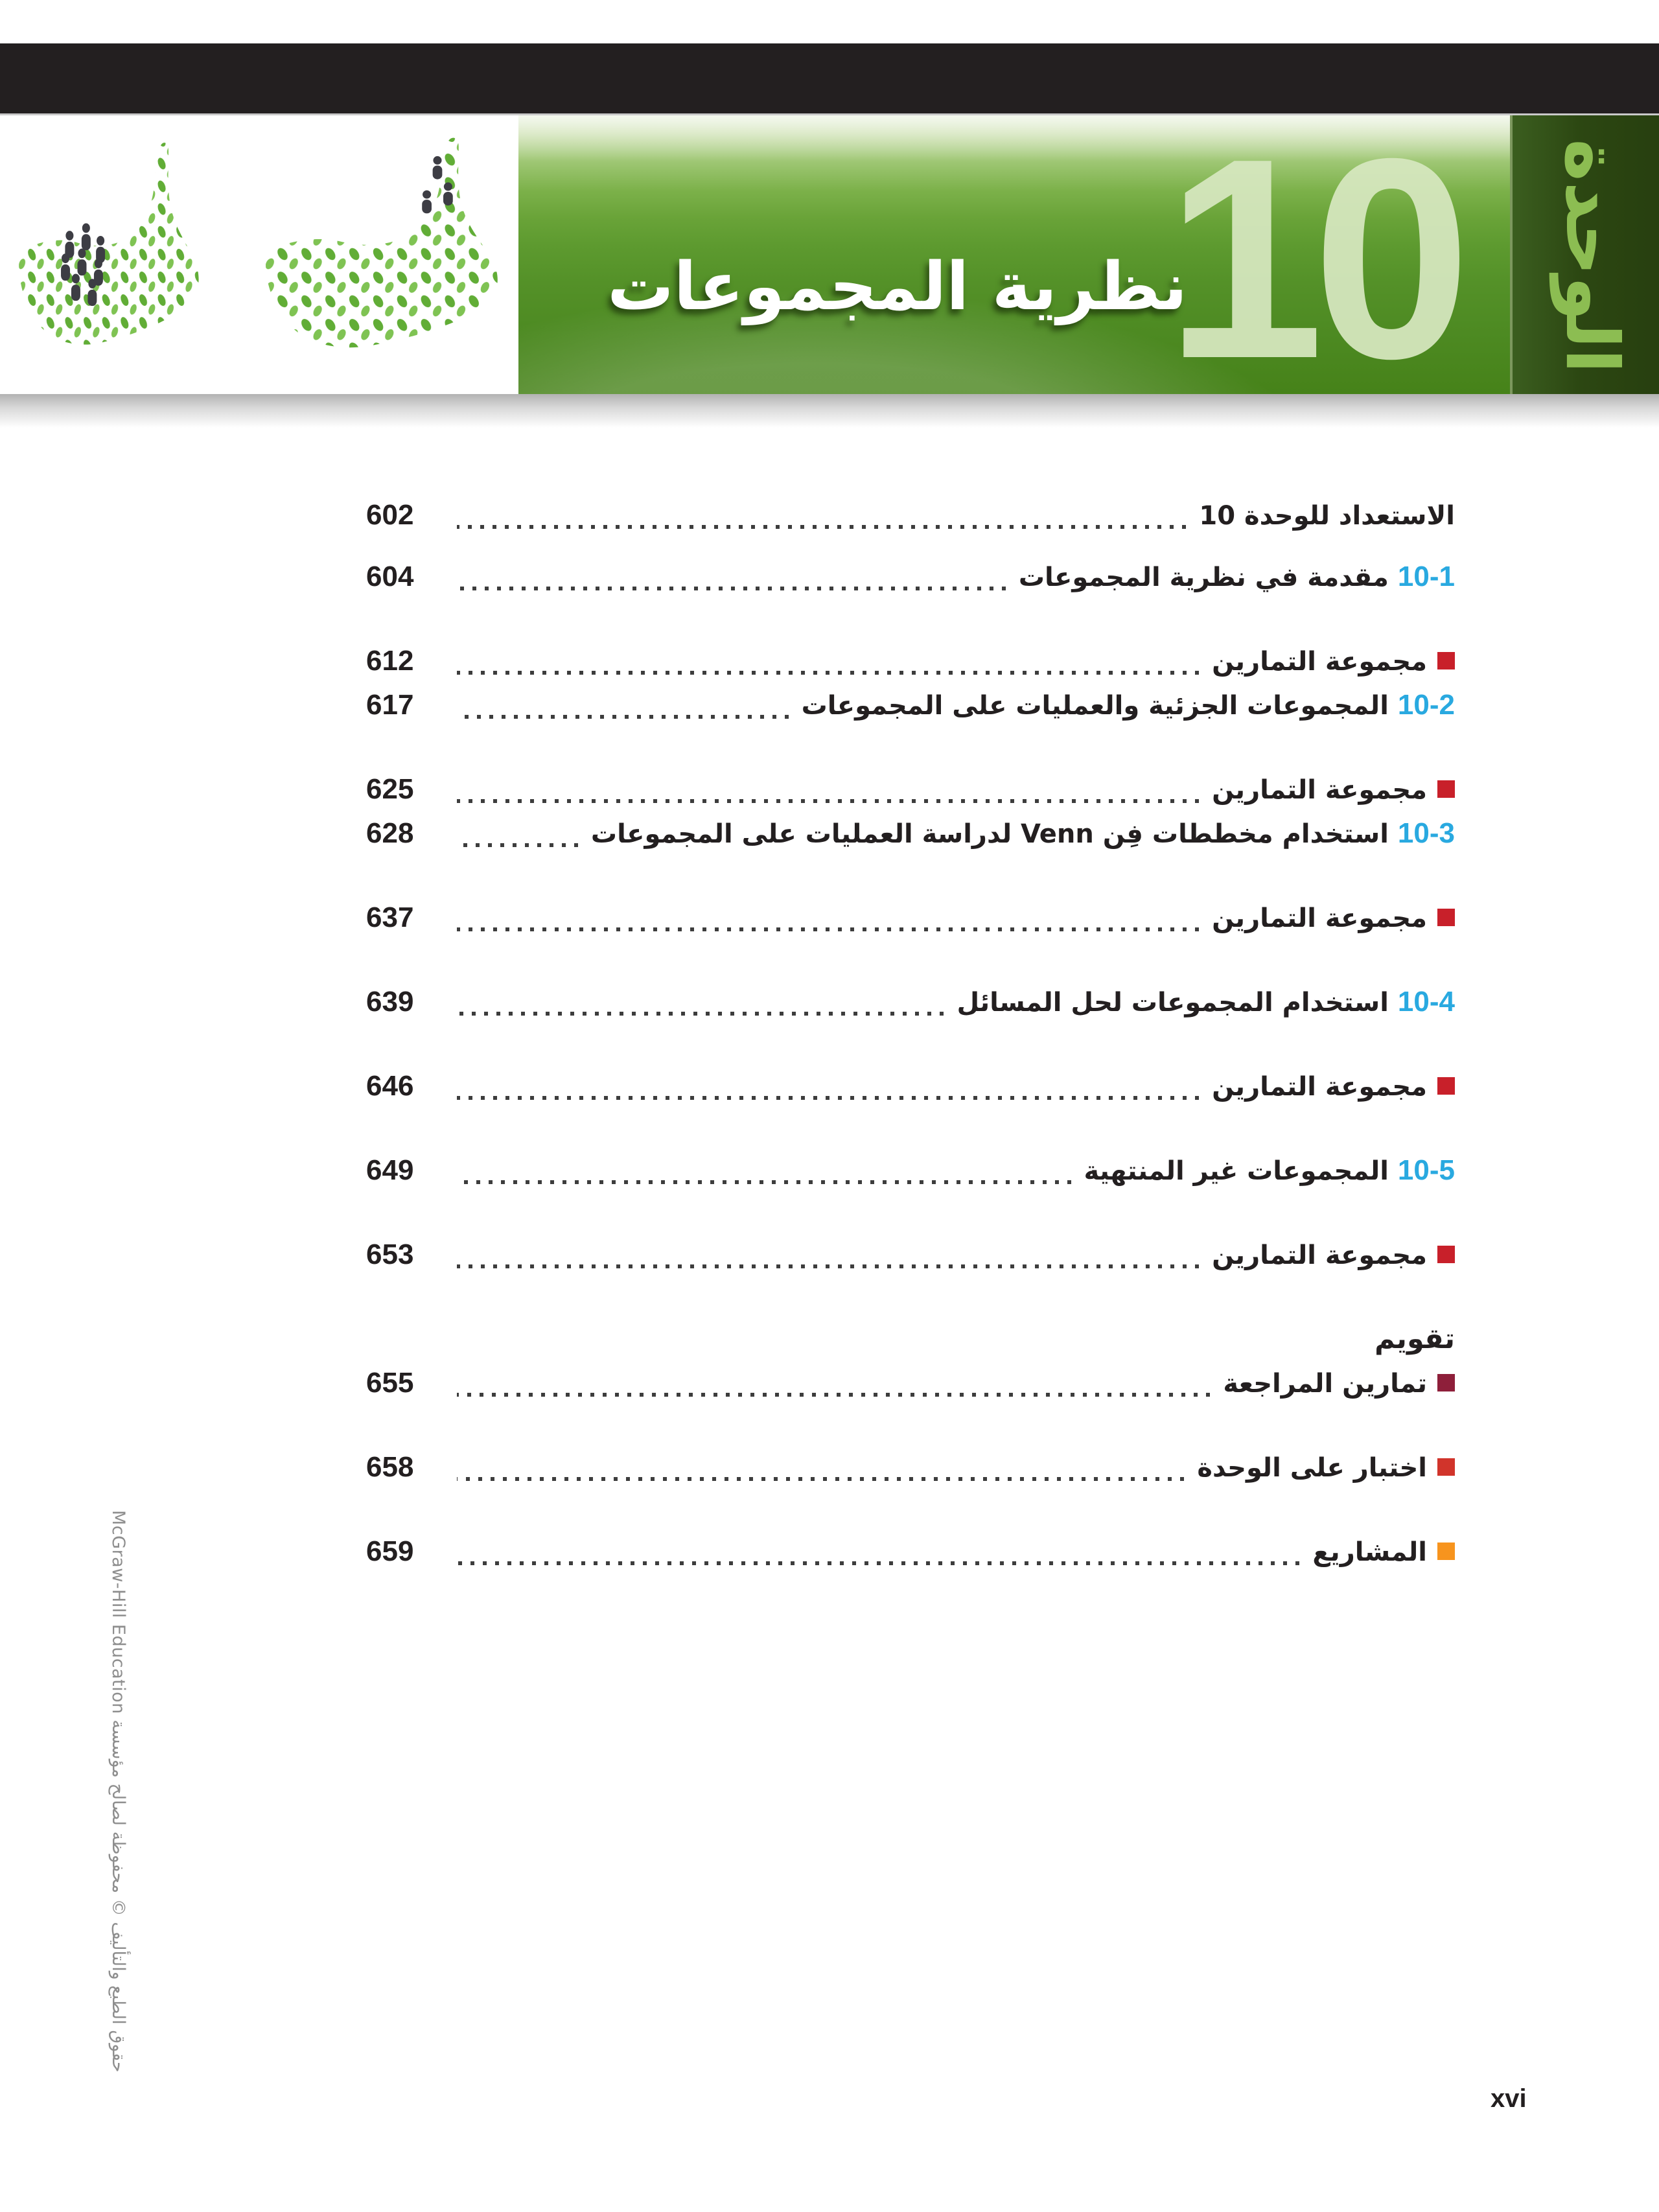 The image size is (1659, 2212). Describe the element at coordinates (910, 1470) in the screenshot. I see `toc-row: اختبار على الوحدة 658` at that location.